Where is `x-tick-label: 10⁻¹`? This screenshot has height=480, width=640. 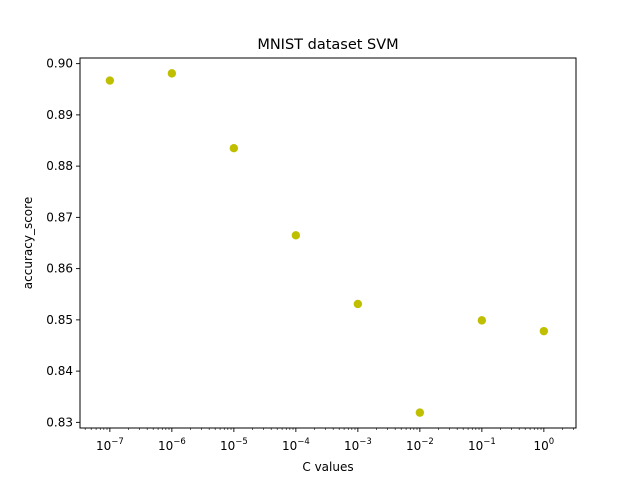 x-tick-label: 10⁻¹ is located at coordinates (482, 445).